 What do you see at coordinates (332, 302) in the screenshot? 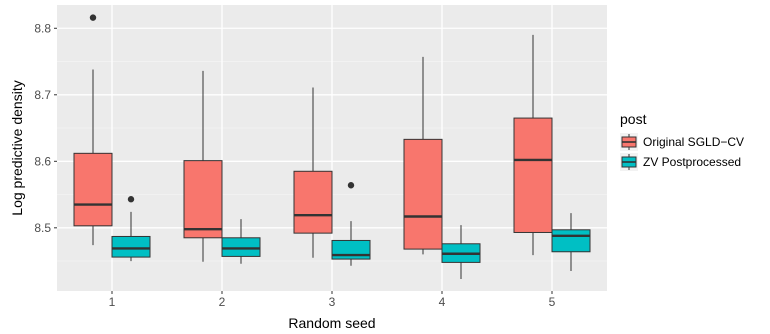
I see `x-tick-label: 3` at bounding box center [332, 302].